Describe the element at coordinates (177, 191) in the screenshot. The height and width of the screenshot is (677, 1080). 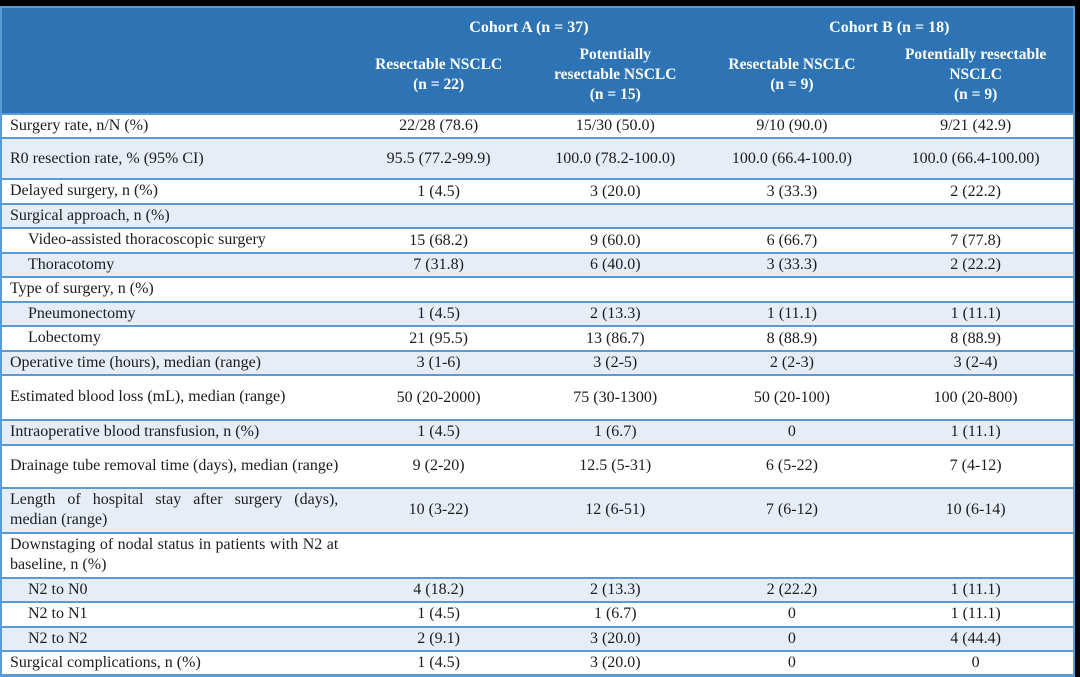
I see `row-label: Delayed surgery, n (%)` at that location.